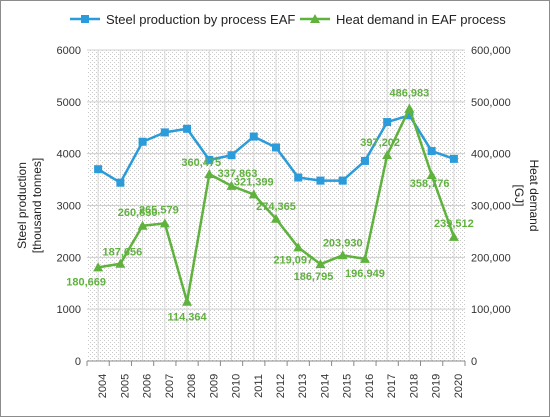  I want to click on data-label-heat-demand: 186,795, so click(314, 277).